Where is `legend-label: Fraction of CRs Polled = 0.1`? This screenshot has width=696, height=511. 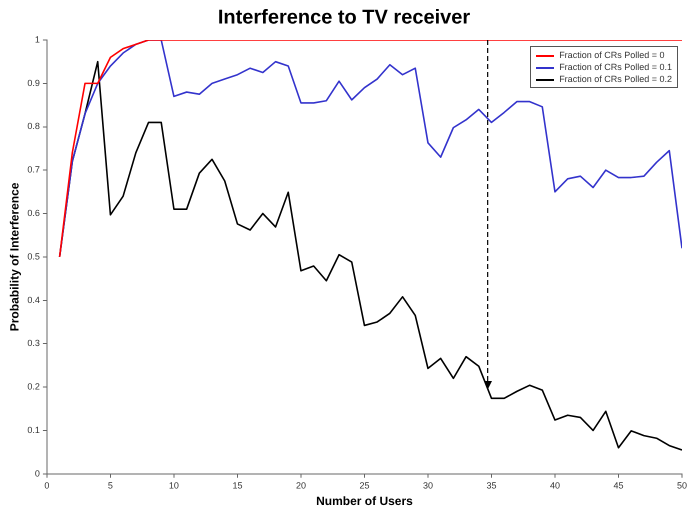 legend-label: Fraction of CRs Polled = 0.1 is located at coordinates (615, 67).